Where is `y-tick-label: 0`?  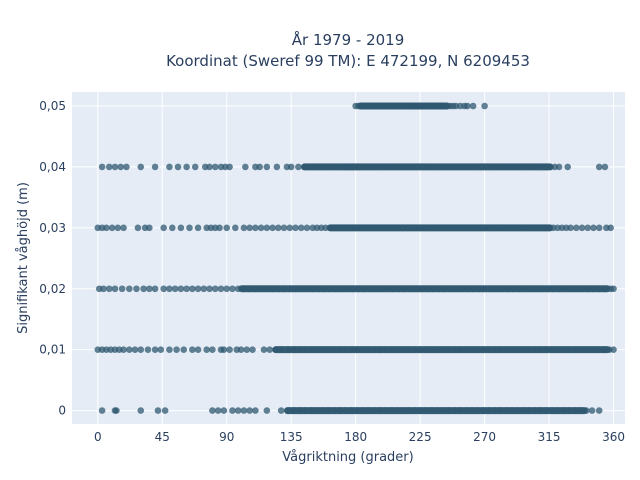 y-tick-label: 0 is located at coordinates (62, 411).